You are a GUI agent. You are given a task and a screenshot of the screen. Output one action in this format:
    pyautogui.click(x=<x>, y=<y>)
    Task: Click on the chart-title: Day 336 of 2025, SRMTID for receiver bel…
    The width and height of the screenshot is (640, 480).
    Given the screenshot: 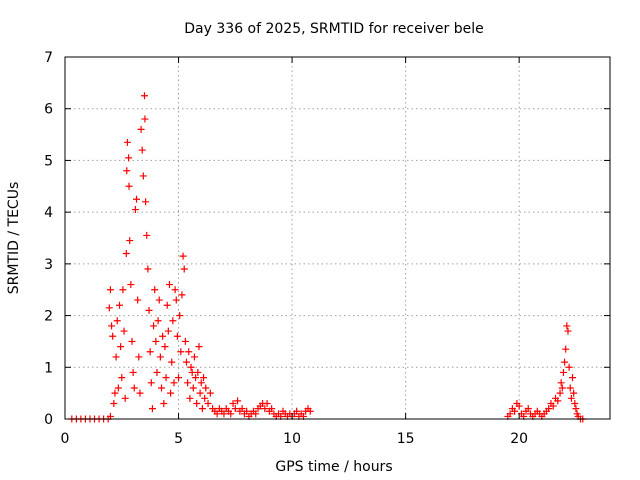 What is the action you would take?
    pyautogui.click(x=333, y=29)
    